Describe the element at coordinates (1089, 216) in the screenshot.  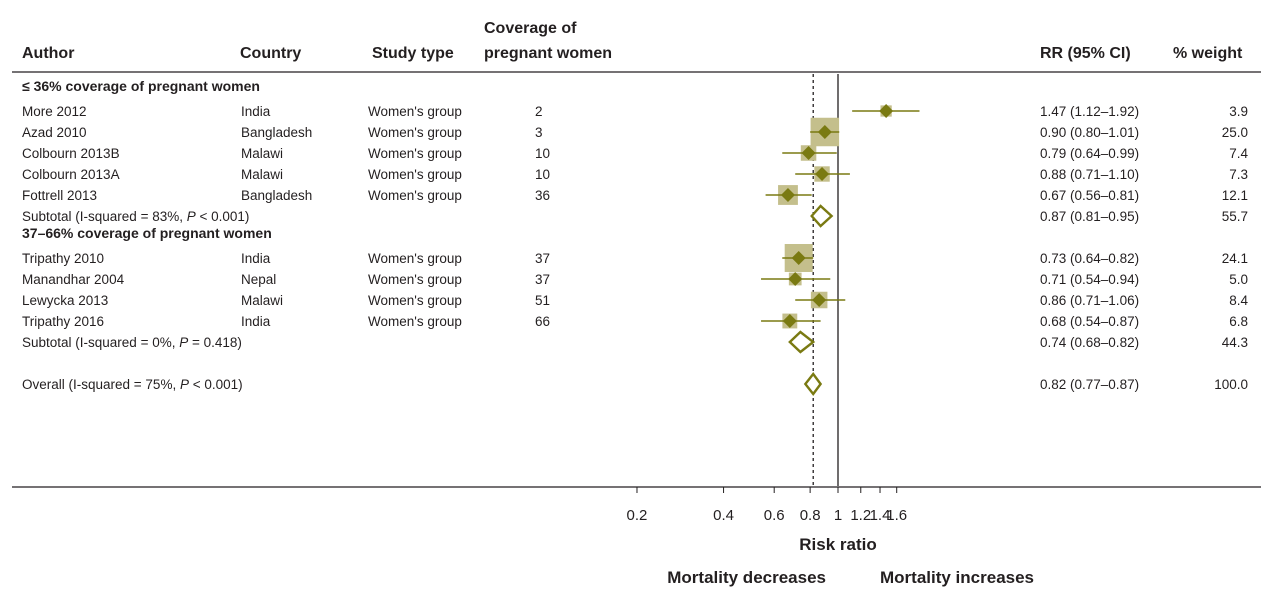
I see `subtotal-ci: 0.87 (0.81–0.95)` at that location.